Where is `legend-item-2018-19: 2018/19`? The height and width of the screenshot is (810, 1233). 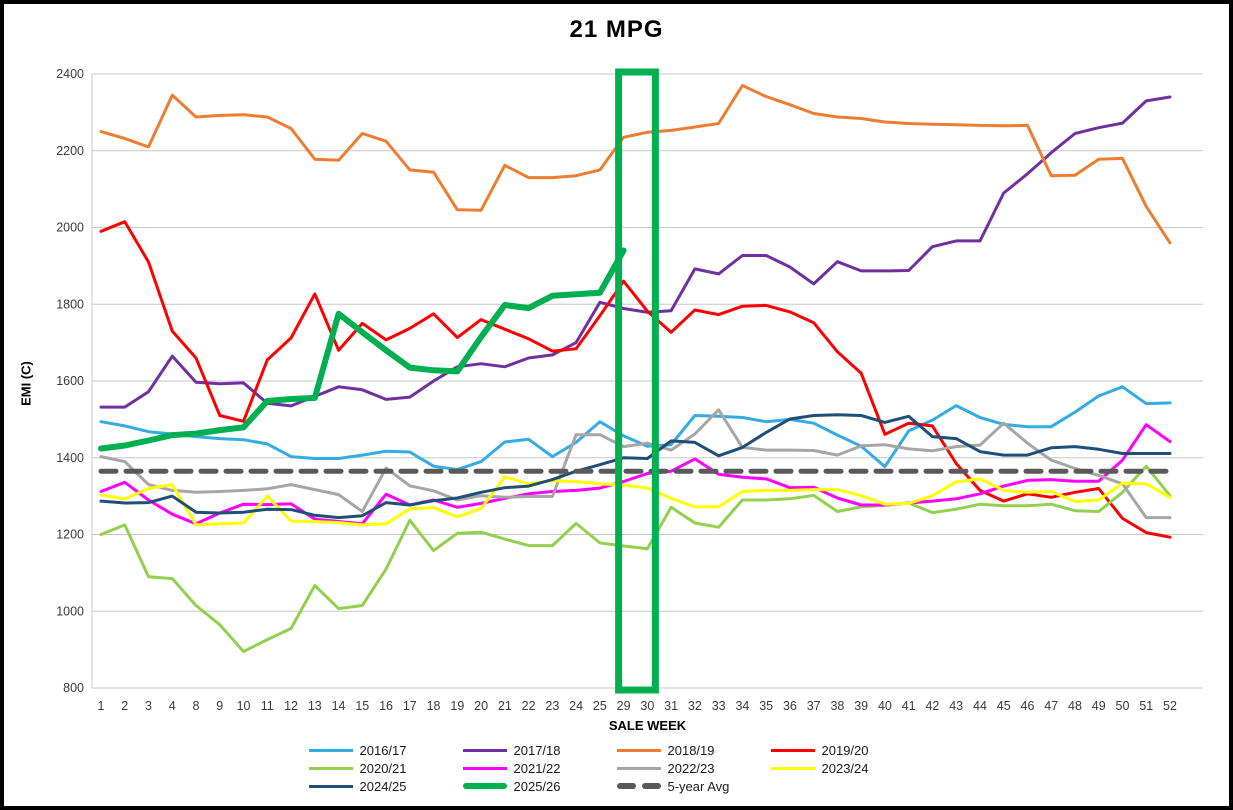
legend-item-2018-19: 2018/19 is located at coordinates (693, 750).